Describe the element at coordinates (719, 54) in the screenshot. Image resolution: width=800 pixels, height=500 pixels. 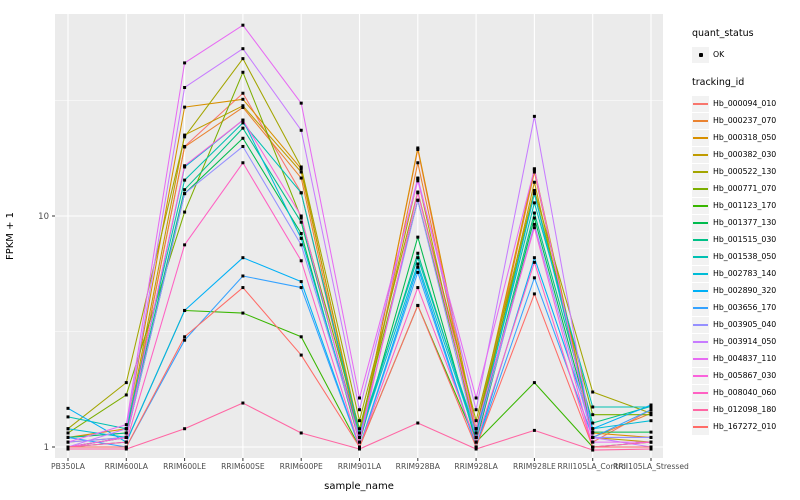
I see `legend-label-ok: OK` at that location.